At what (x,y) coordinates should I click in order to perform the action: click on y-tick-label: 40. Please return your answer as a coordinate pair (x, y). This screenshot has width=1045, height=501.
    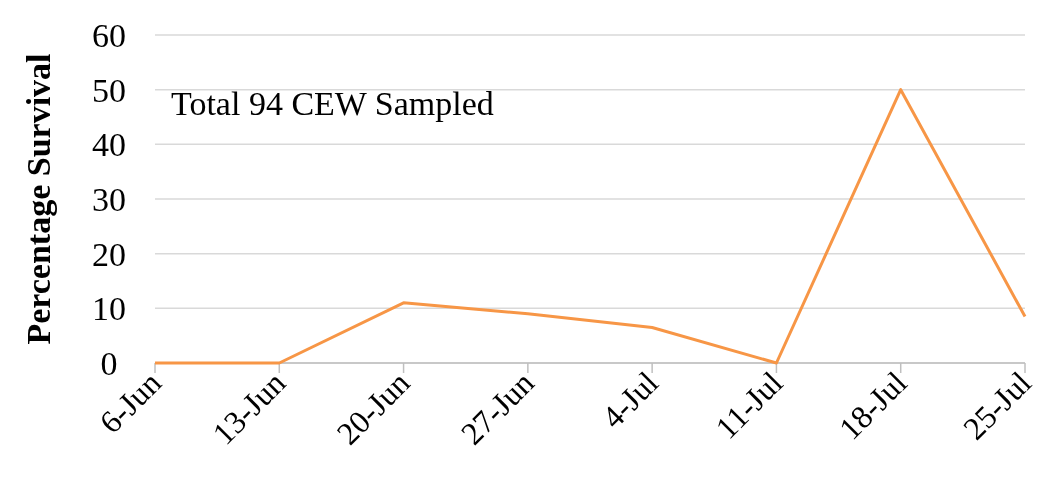
    Looking at the image, I should click on (109, 145).